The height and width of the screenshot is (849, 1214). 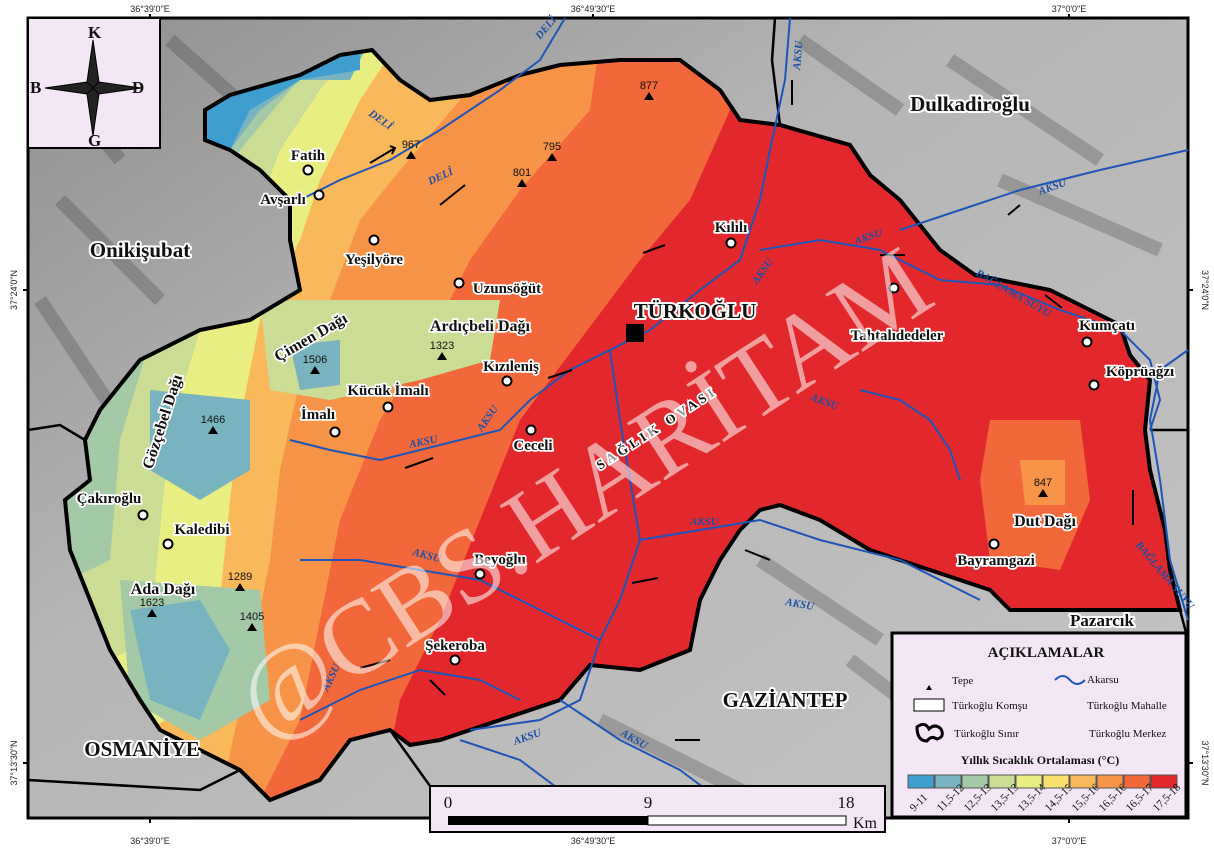 I want to click on place-label: Yeşilyöre, so click(x=374, y=260).